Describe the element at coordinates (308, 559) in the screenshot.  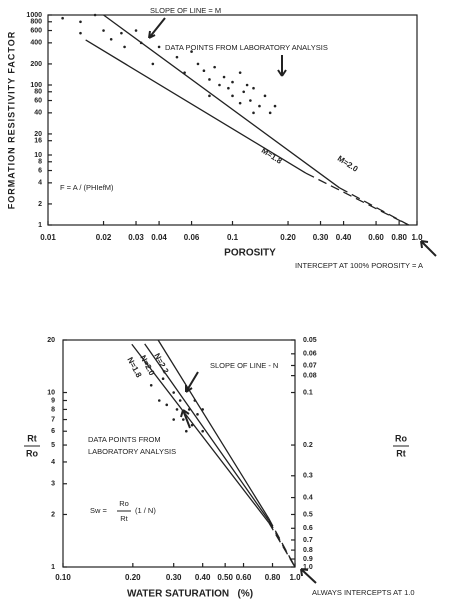
I see `y2-tick-label: 0.9` at that location.